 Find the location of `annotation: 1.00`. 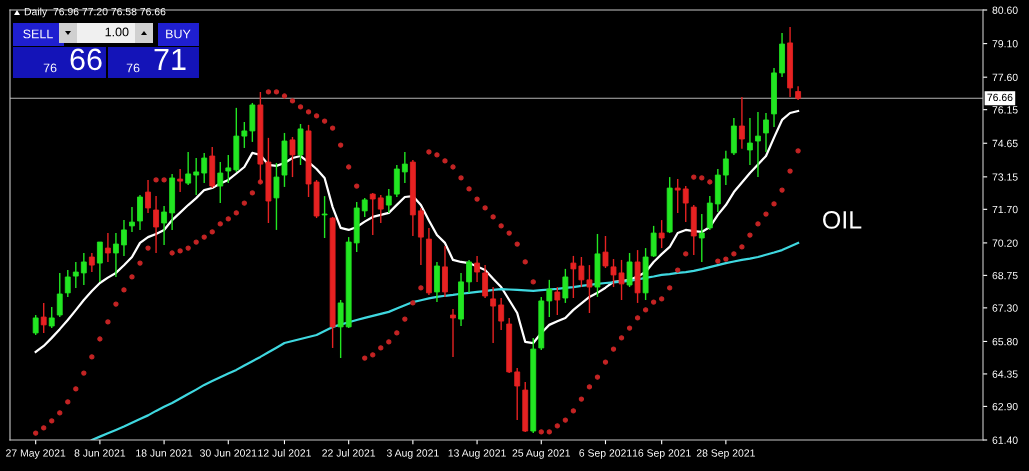

annotation: 1.00 is located at coordinates (117, 32).